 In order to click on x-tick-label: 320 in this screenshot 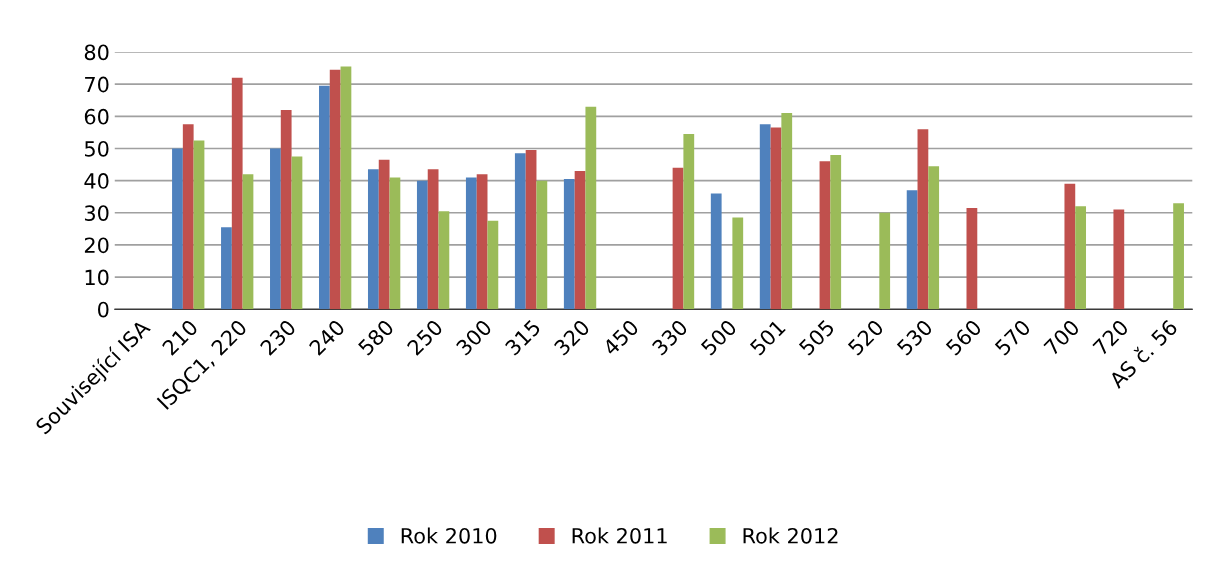, I will do `click(572, 337)`.